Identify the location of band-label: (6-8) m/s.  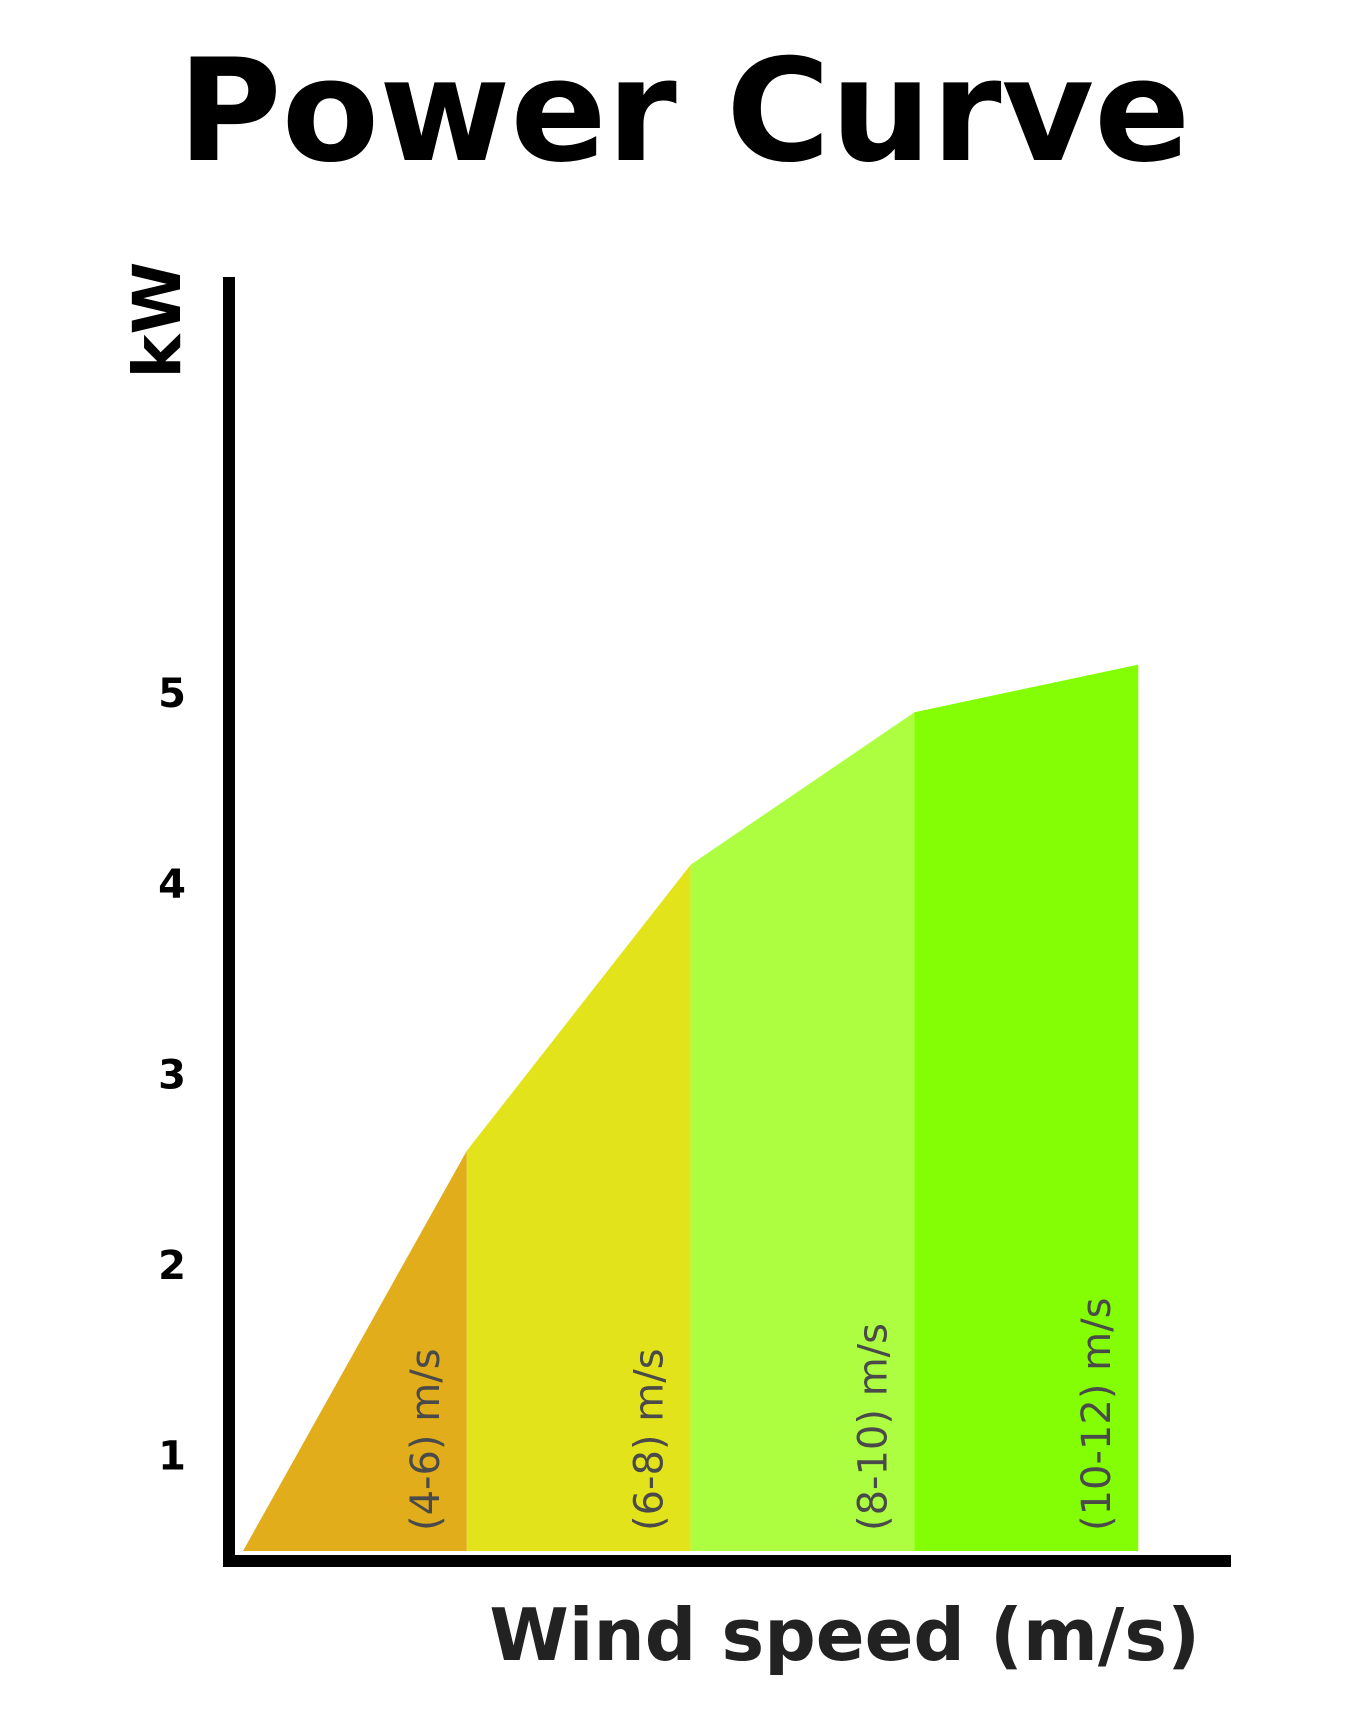
(650, 1439).